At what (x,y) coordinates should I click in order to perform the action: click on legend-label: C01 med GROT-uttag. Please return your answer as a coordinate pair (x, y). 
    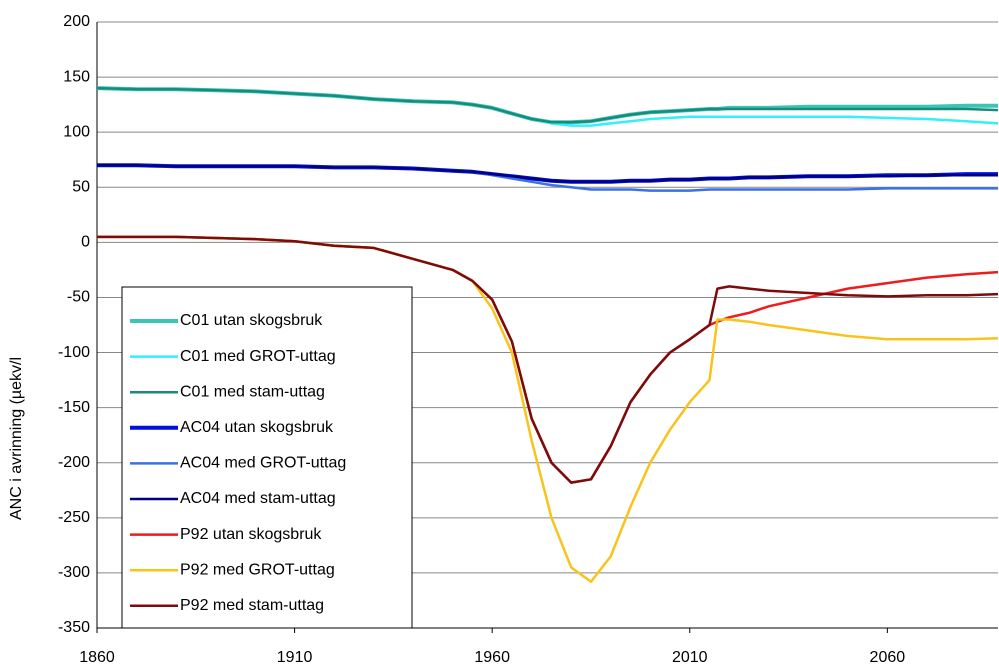
    Looking at the image, I should click on (258, 356).